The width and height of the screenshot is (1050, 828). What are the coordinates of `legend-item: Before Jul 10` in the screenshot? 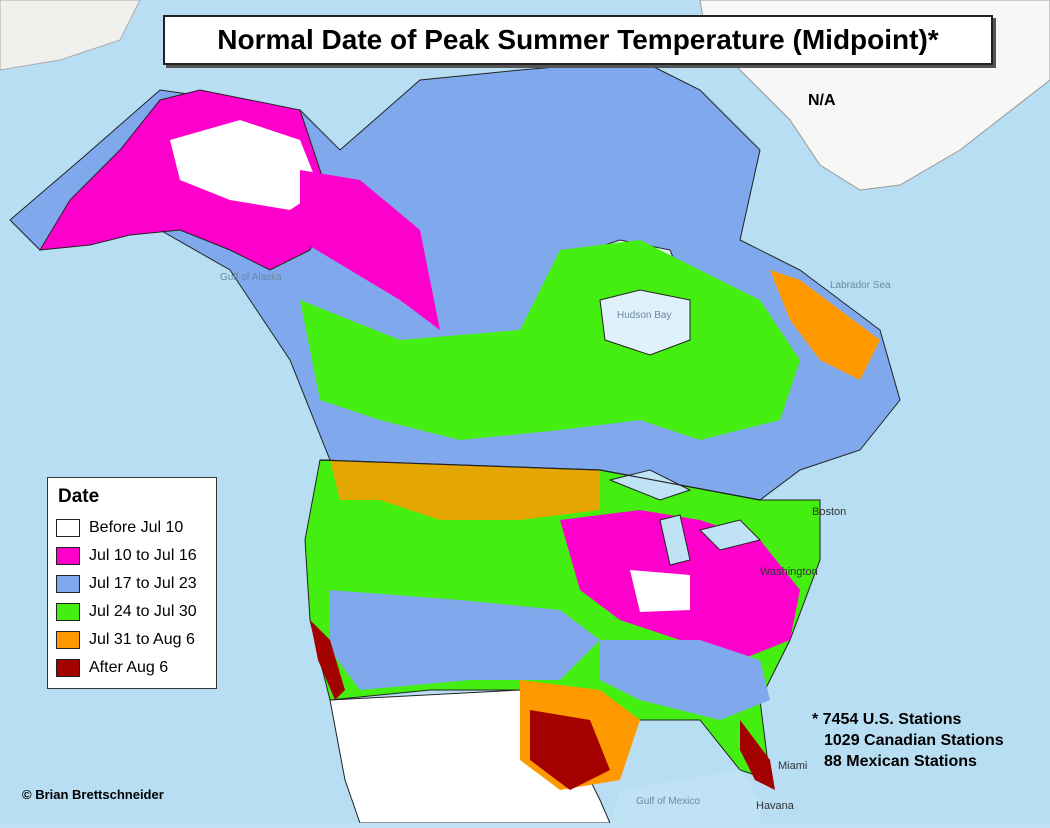 It's located at (132, 528).